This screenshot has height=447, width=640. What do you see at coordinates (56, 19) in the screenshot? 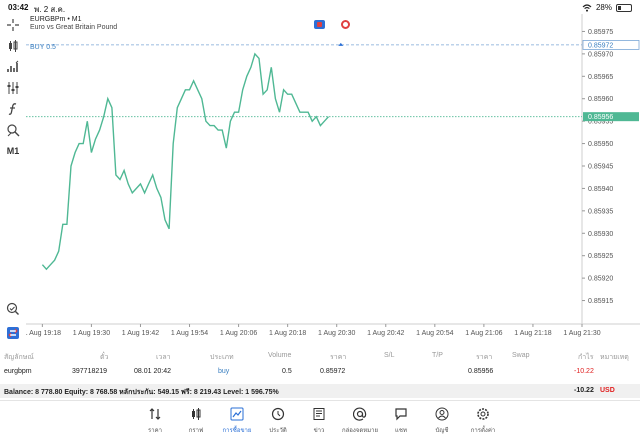
I see `symbol-title: EURGBPm • M1` at bounding box center [56, 19].